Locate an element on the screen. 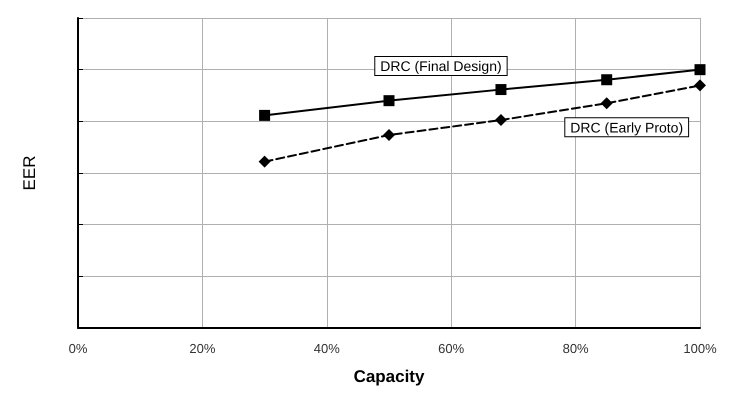 This screenshot has width=730, height=408. x-tick-label: 80% is located at coordinates (576, 348).